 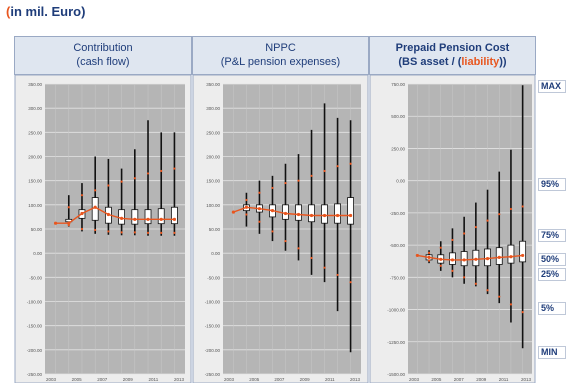 What do you see at coordinates (103, 62) in the screenshot?
I see `panel-title-line2: (cash flow)` at bounding box center [103, 62].